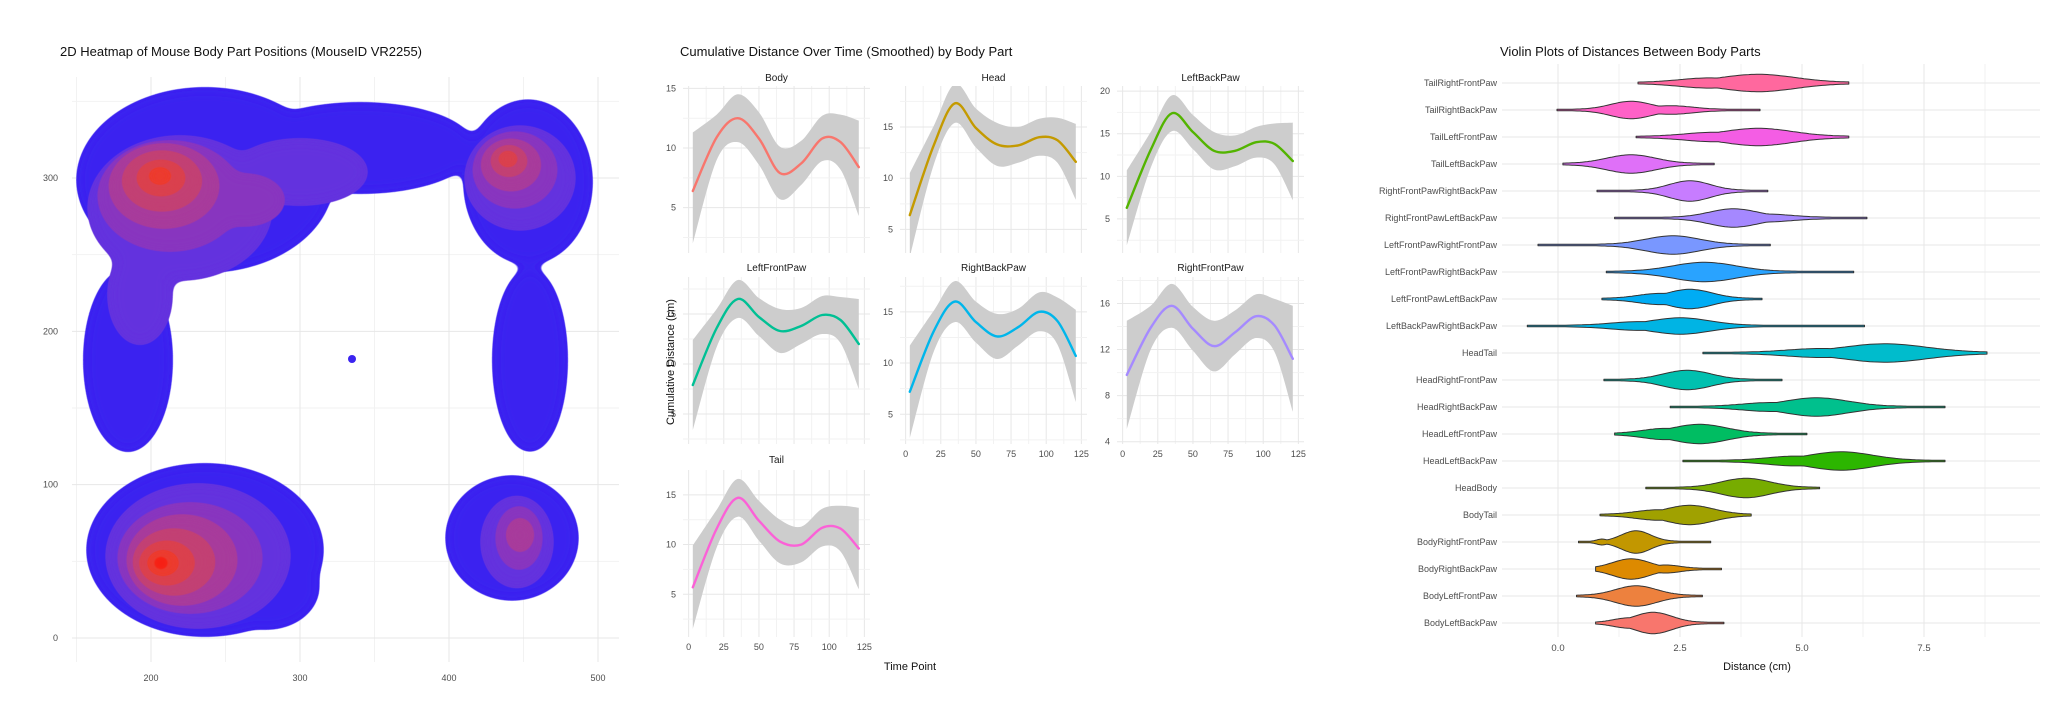 This screenshot has height=721, width=2048. I want to click on violin-row-RightFrontPawRightBackPaw: RightFrontPawRightBackPaw, so click(1574, 191).